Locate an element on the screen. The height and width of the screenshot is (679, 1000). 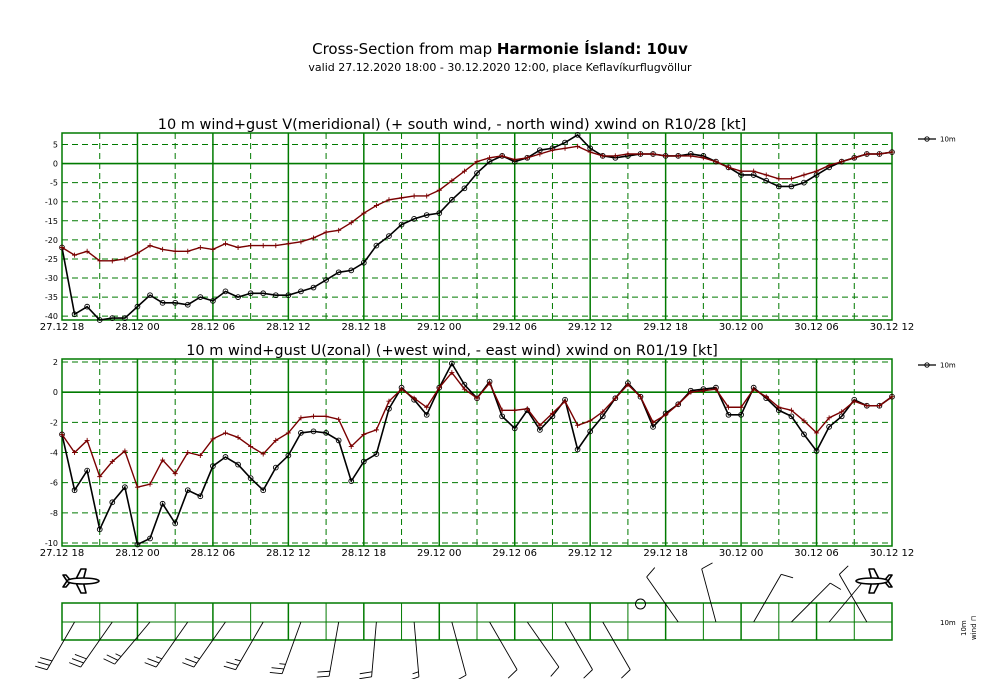
x-tick-label: 29.12 18 is located at coordinates (665, 553).